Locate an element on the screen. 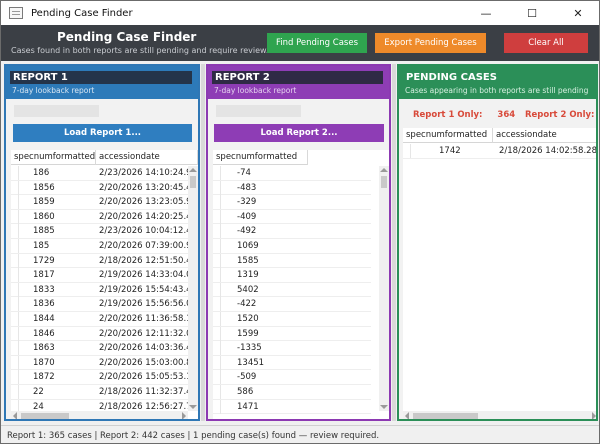 The height and width of the screenshot is (444, 600). table-row: -329 is located at coordinates (292, 202).